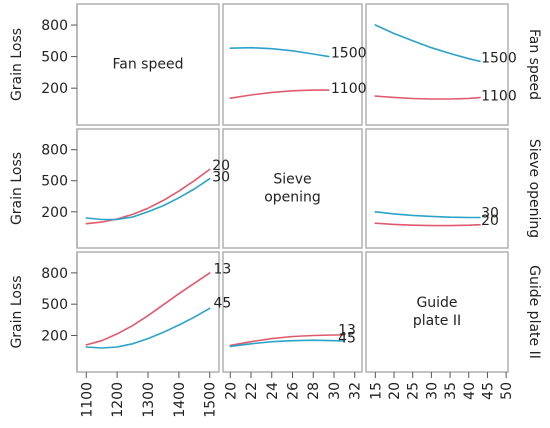 The width and height of the screenshot is (550, 428). What do you see at coordinates (292, 198) in the screenshot?
I see `factor-label-1: opening` at bounding box center [292, 198].